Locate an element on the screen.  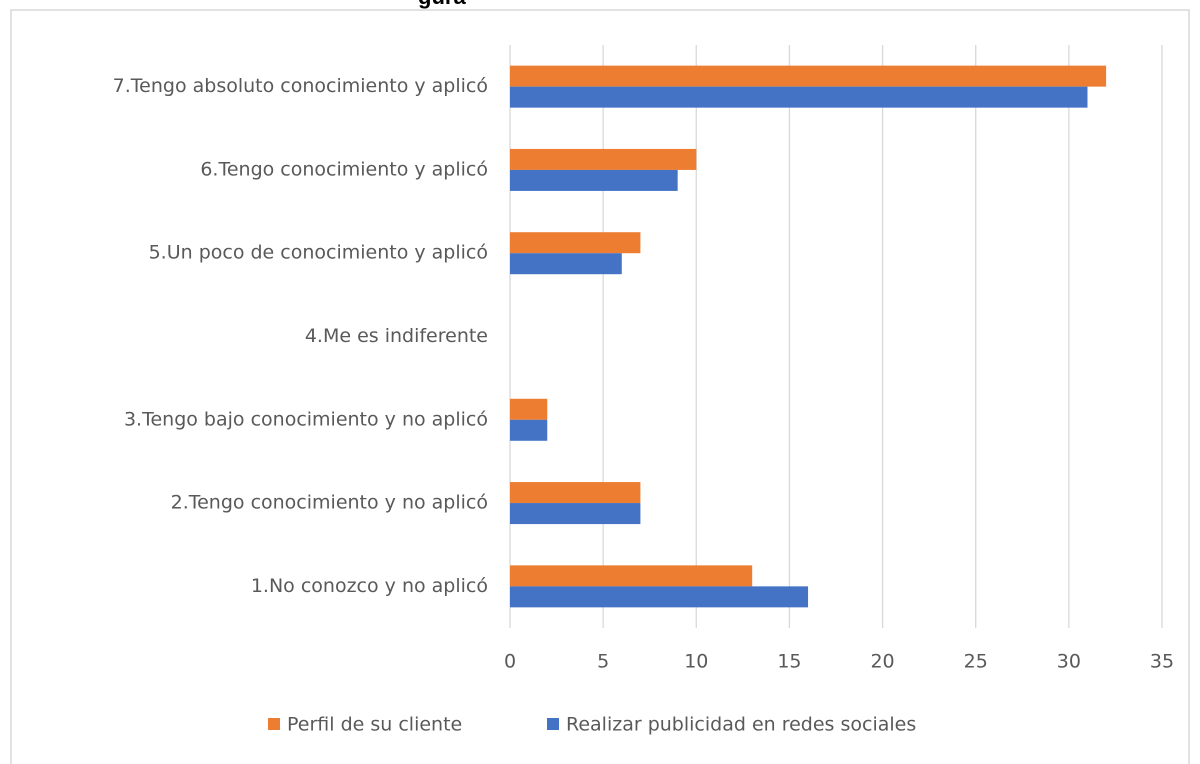
y-tick-label: 6.Tengo conocimiento y aplicó is located at coordinates (344, 169).